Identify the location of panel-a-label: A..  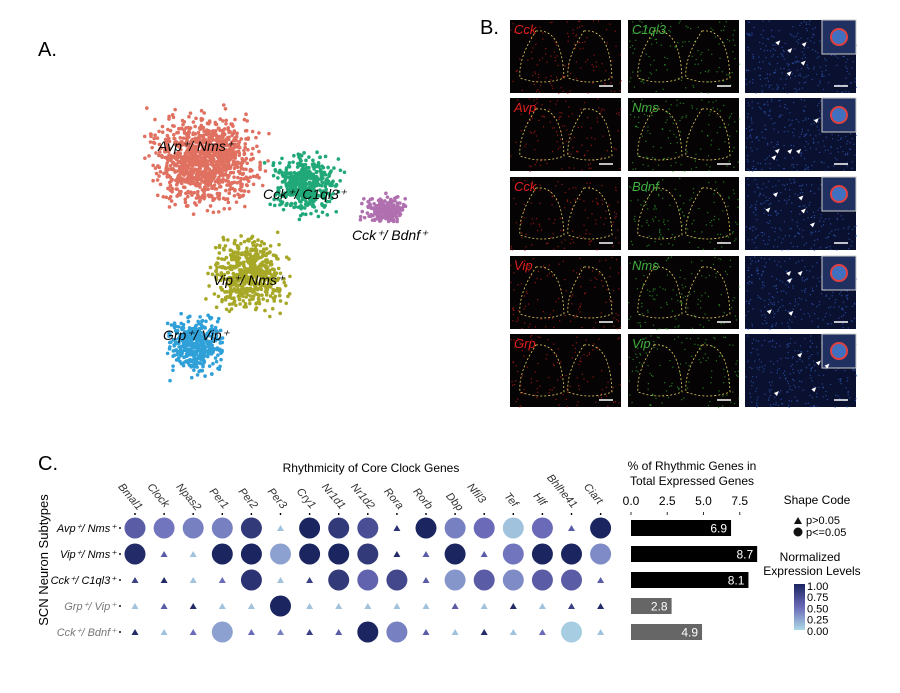
(47, 50).